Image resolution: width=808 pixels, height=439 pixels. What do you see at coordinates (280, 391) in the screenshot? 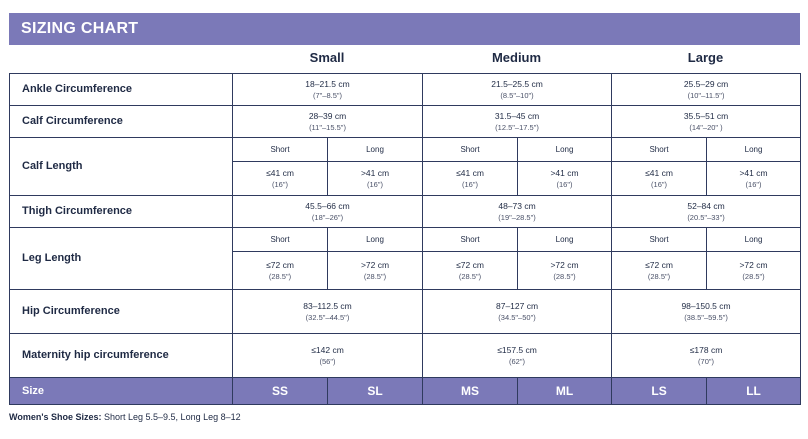
I see `size-code: SS` at bounding box center [280, 391].